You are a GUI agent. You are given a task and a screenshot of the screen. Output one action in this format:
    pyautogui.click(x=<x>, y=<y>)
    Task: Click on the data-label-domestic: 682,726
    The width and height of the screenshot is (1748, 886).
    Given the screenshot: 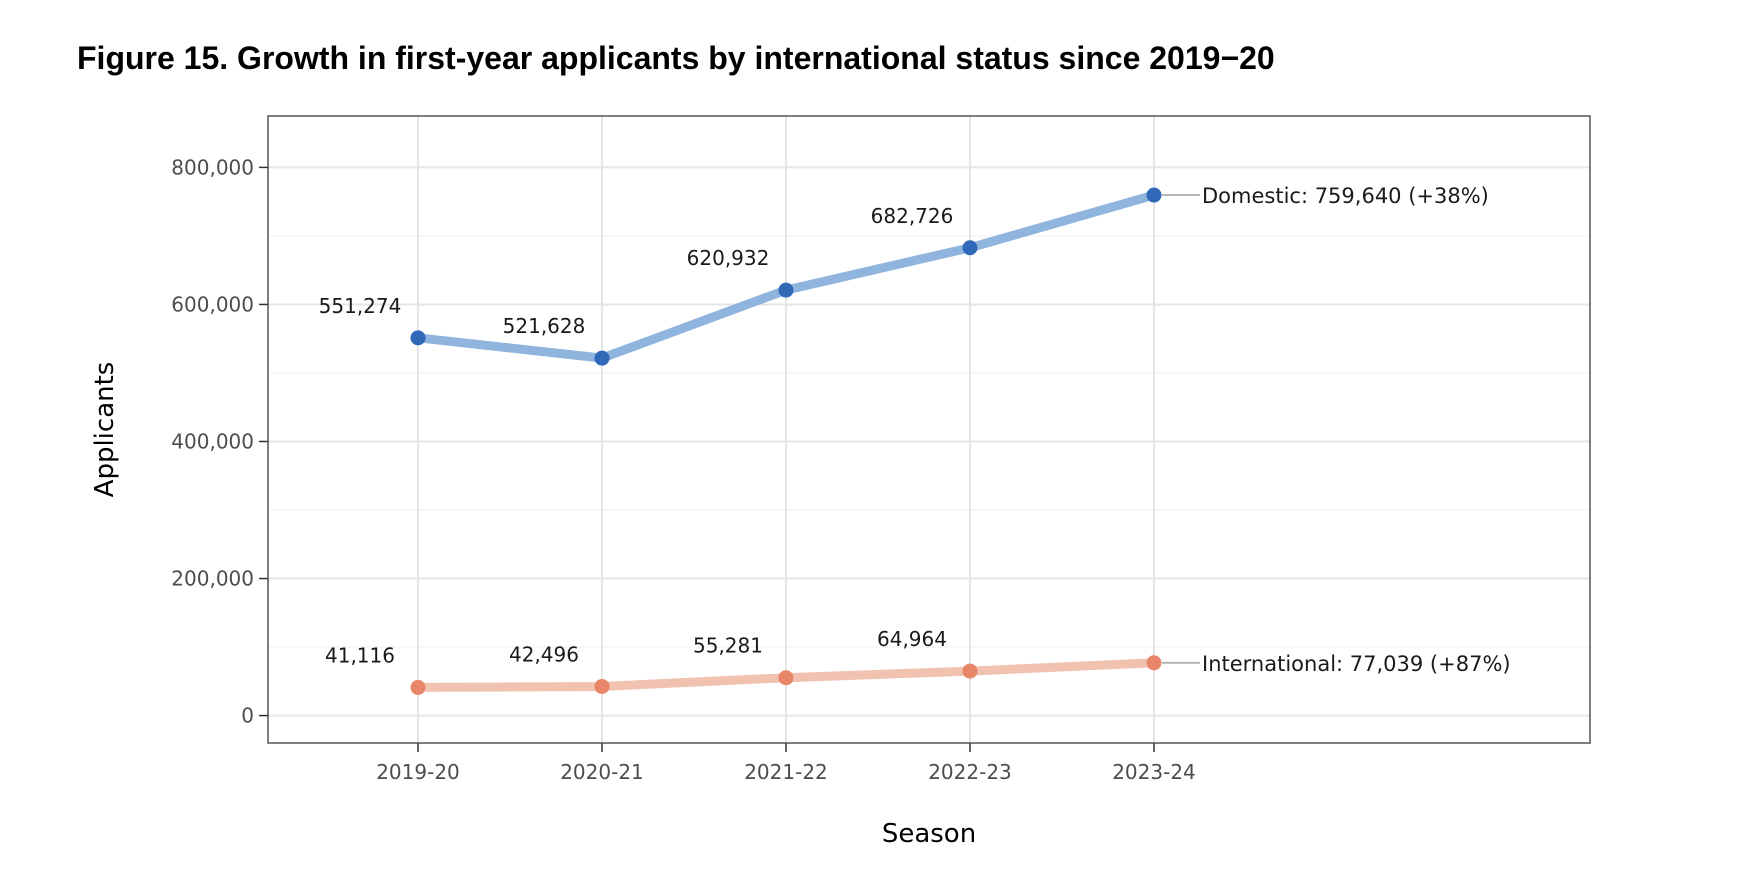 What is the action you would take?
    pyautogui.click(x=912, y=216)
    